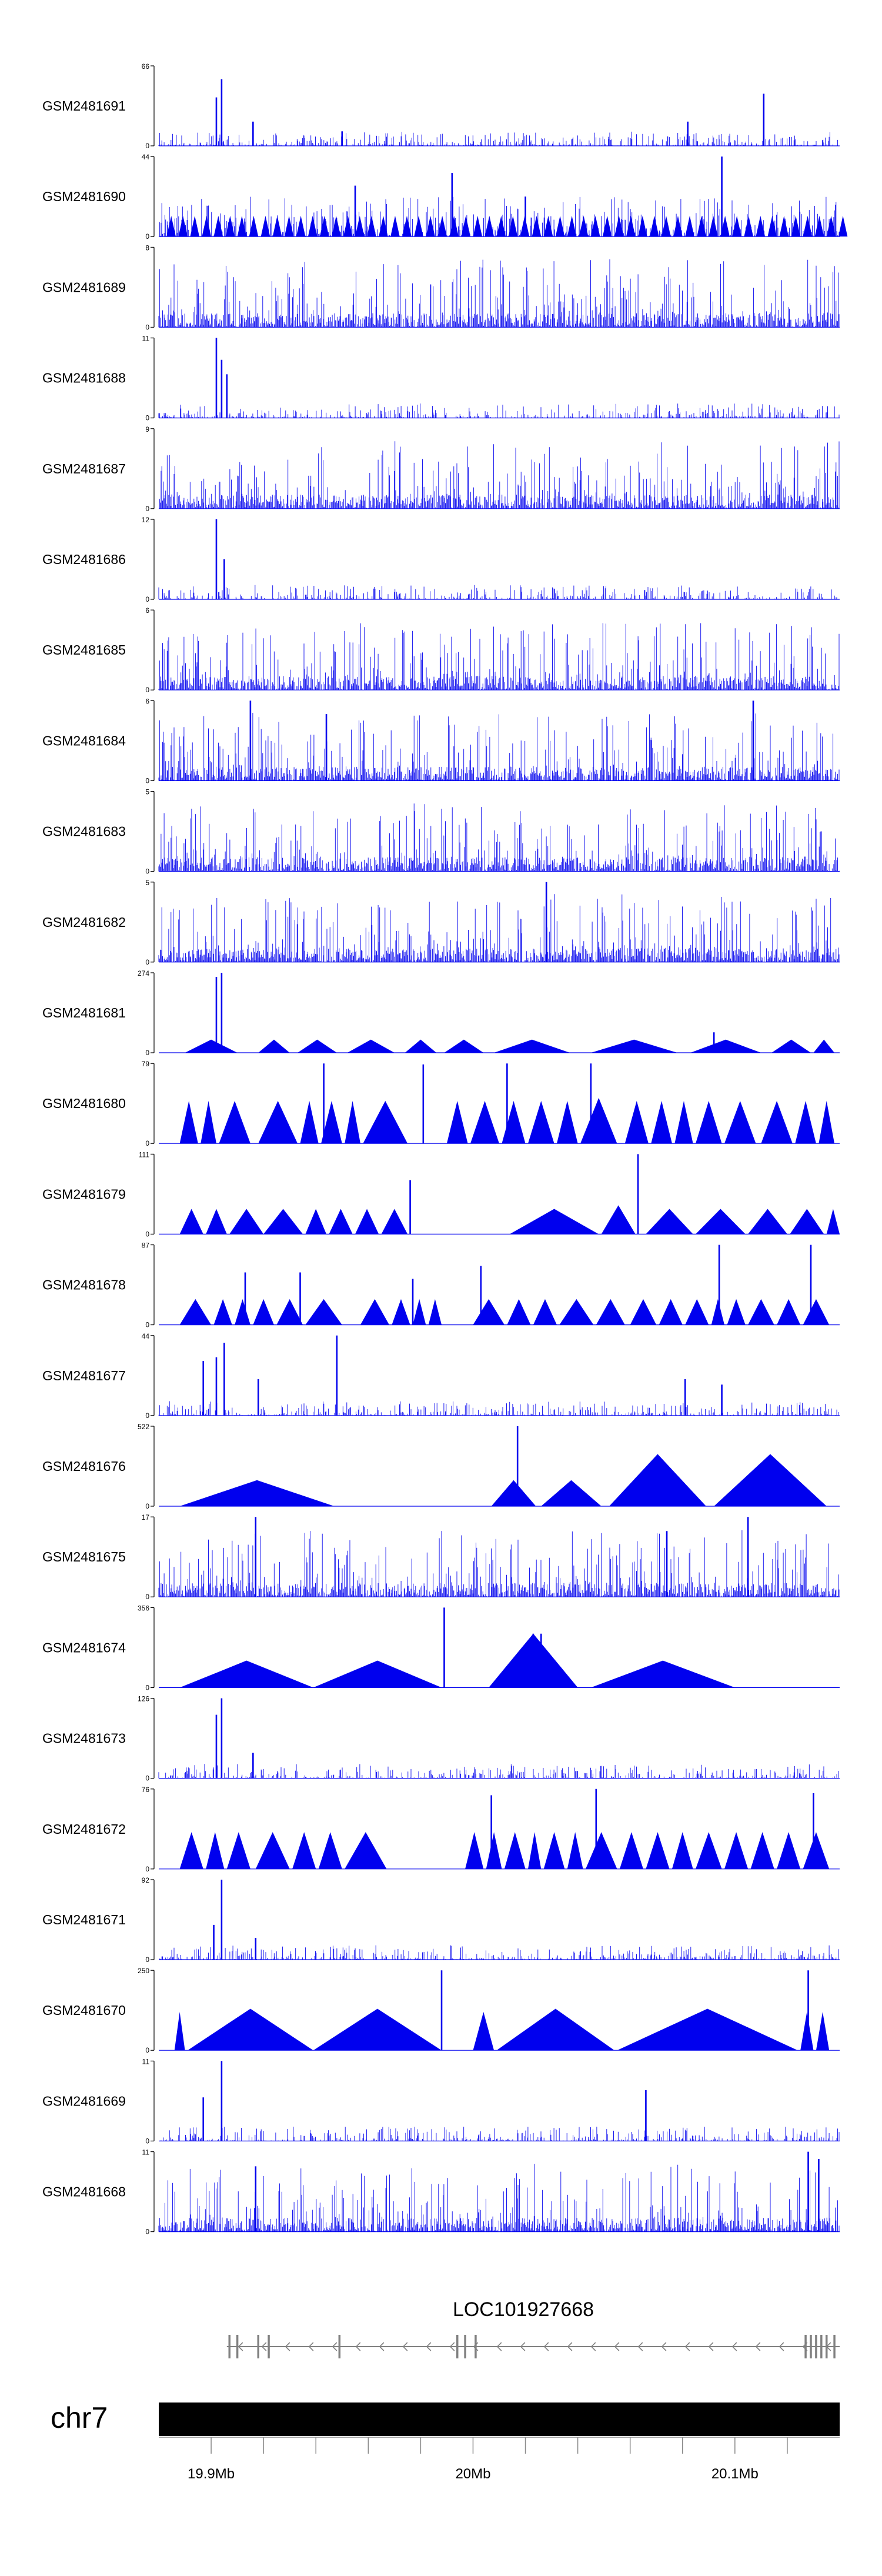  What do you see at coordinates (146, 520) in the screenshot?
I see `y-max-label: 12` at bounding box center [146, 520].